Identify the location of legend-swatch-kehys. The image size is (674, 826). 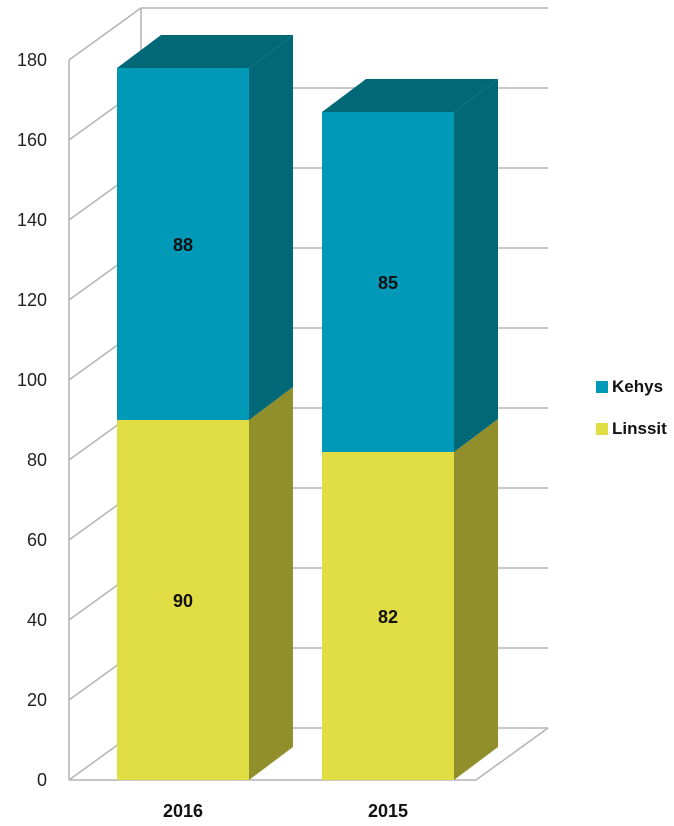
(602, 387).